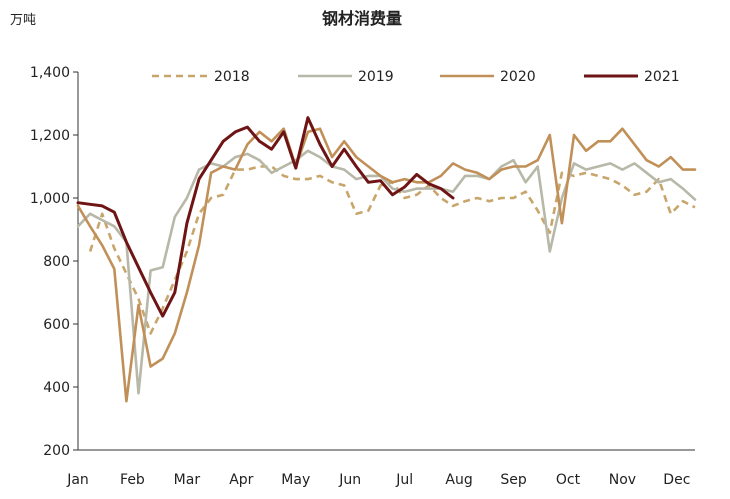 This screenshot has width=730, height=499. I want to click on x-tick-label-month: May, so click(295, 480).